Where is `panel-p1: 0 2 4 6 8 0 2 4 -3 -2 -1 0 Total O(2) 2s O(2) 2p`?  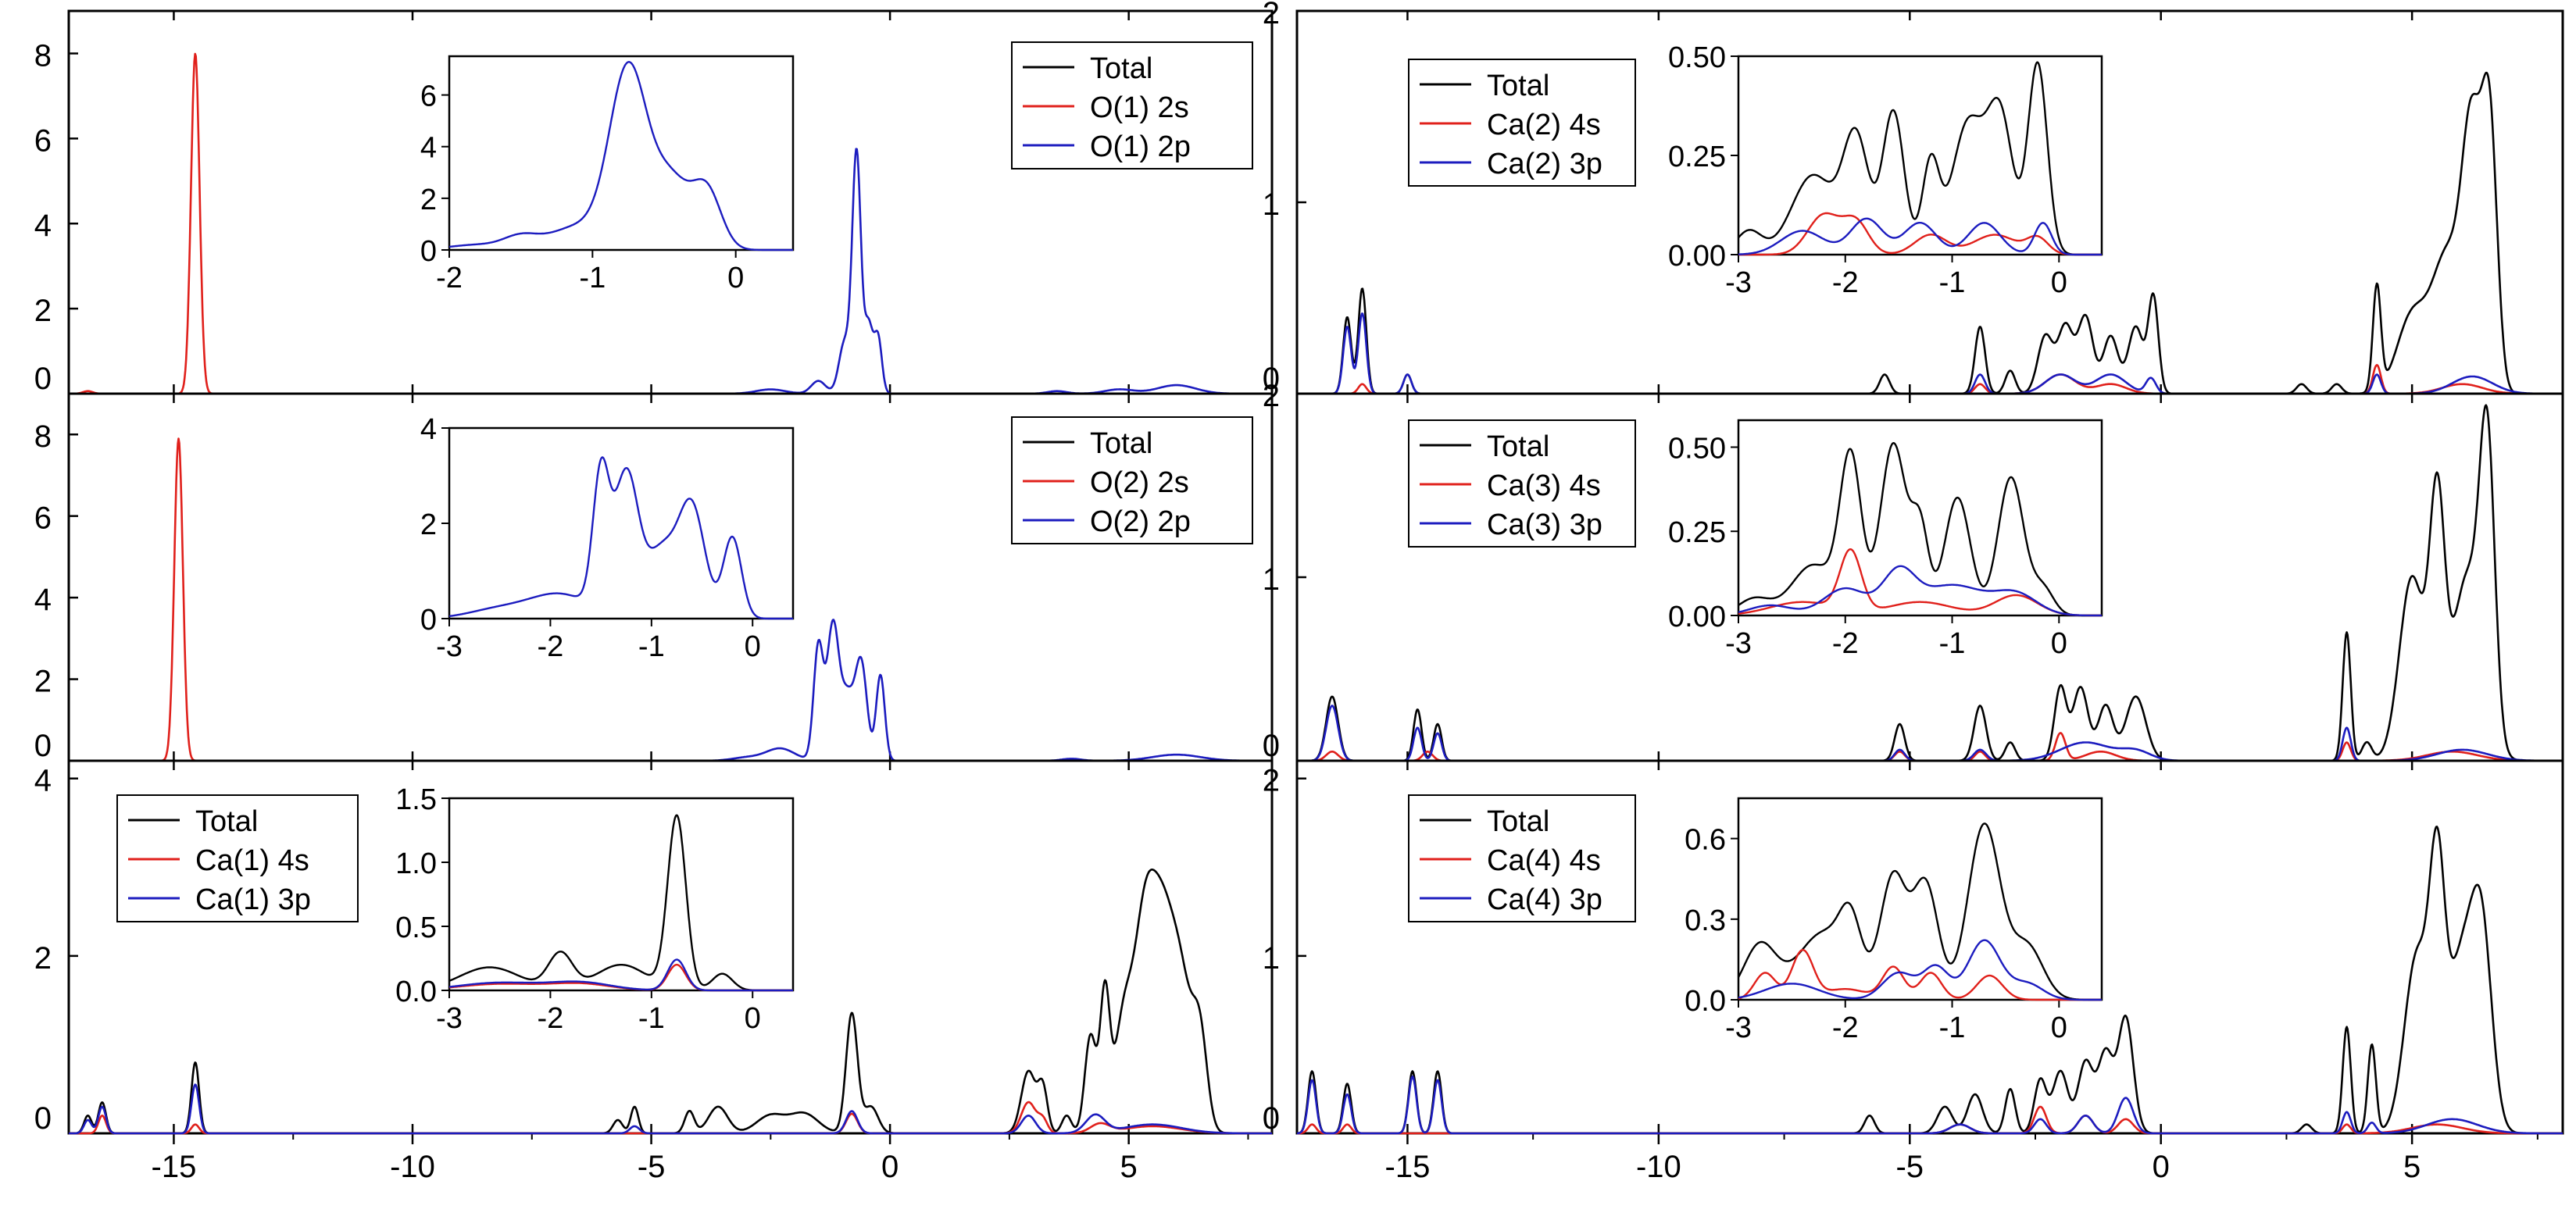 panel-p1: 0 2 4 6 8 0 2 4 -3 -2 -1 0 Total O(2) 2s O(2) 2p is located at coordinates (654, 578).